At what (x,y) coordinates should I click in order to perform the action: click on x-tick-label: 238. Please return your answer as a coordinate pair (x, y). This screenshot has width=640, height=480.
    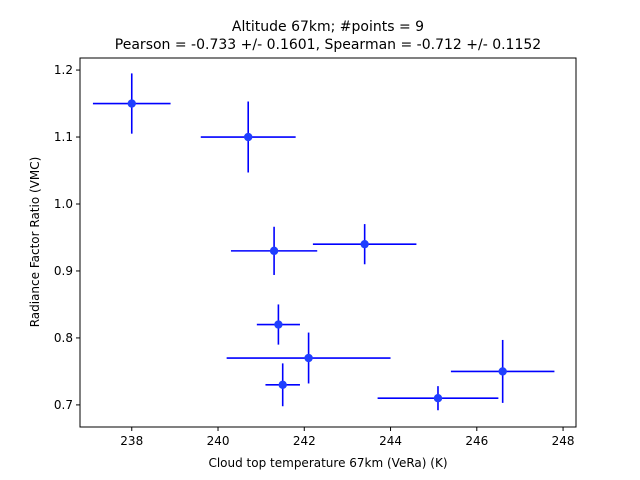
    Looking at the image, I should click on (131, 441).